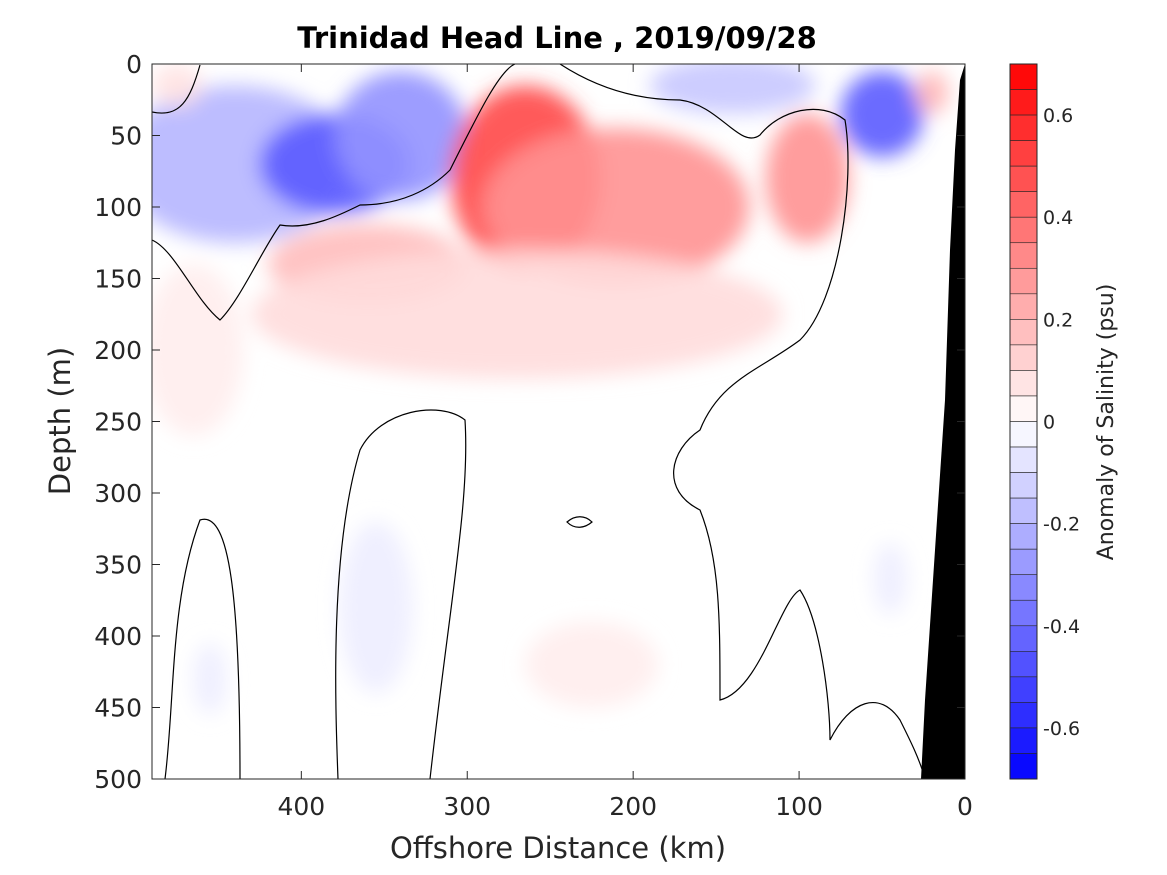 This screenshot has width=1167, height=875. What do you see at coordinates (1106, 422) in the screenshot?
I see `colorbar-label: Anomaly of Salinity (psu)` at bounding box center [1106, 422].